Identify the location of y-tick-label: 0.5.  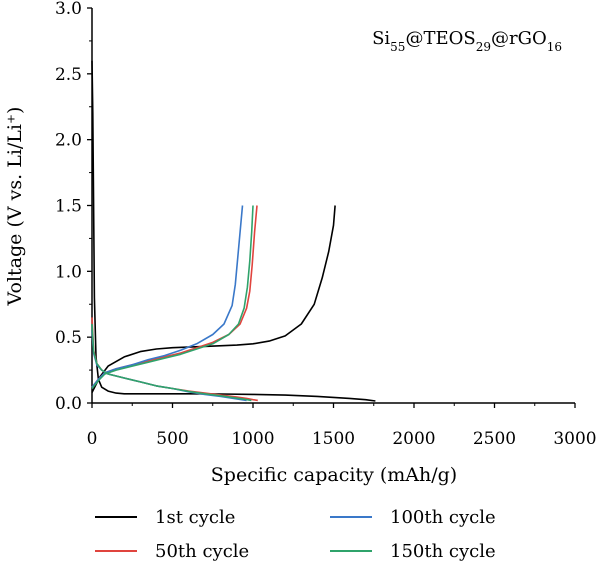
(68, 338).